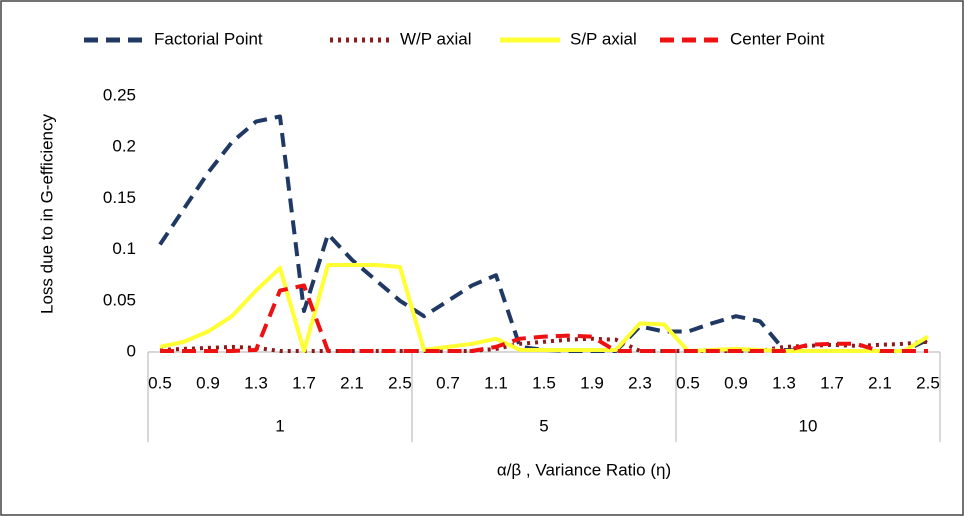 The width and height of the screenshot is (964, 516). Describe the element at coordinates (436, 38) in the screenshot. I see `legend-label: W/P axial` at that location.